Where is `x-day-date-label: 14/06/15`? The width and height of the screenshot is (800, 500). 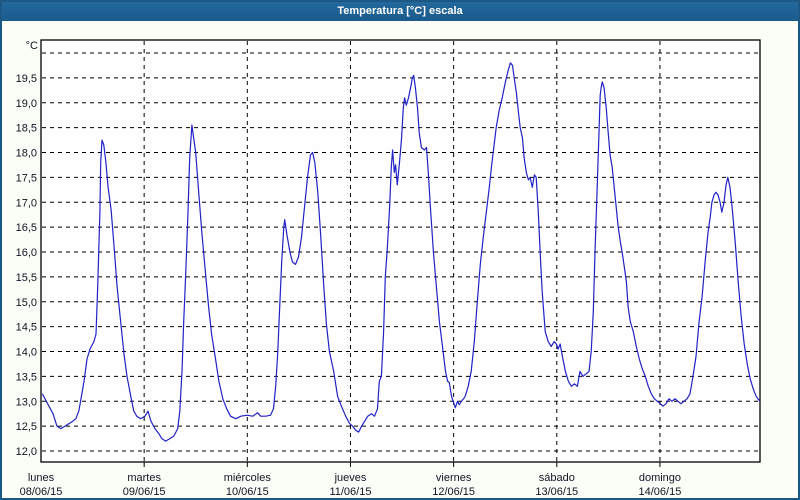
x-day-date-label: 14/06/15 is located at coordinates (660, 492).